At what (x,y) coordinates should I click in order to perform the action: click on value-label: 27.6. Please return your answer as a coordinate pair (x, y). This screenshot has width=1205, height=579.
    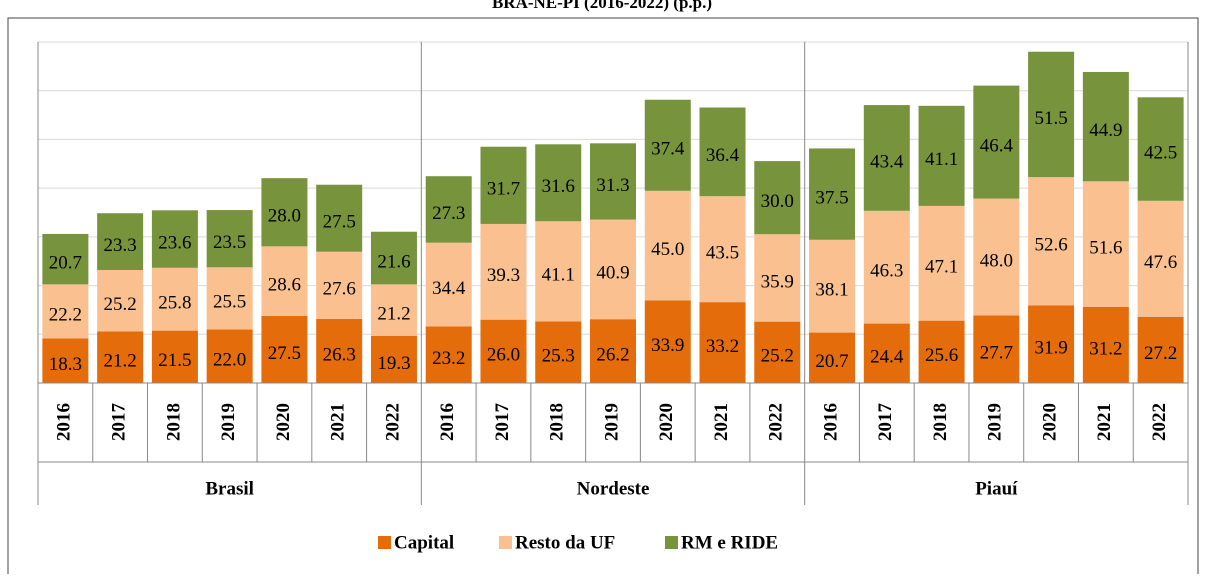
    Looking at the image, I should click on (339, 289).